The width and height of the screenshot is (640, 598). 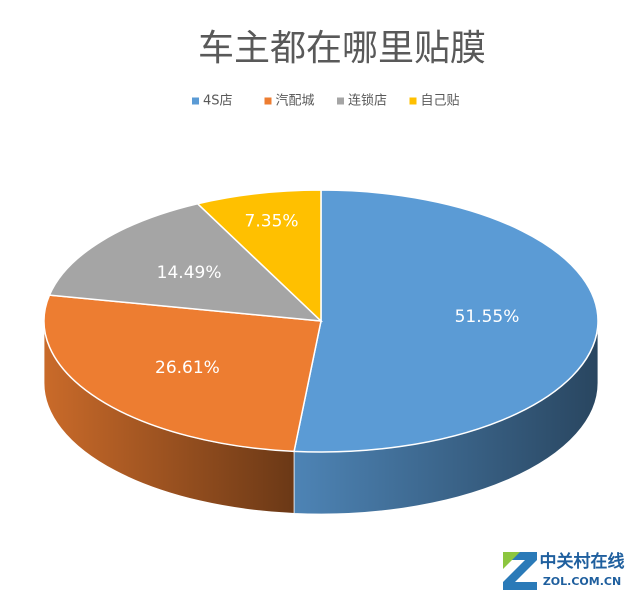 I want to click on data-label: 51.55%, so click(x=487, y=317).